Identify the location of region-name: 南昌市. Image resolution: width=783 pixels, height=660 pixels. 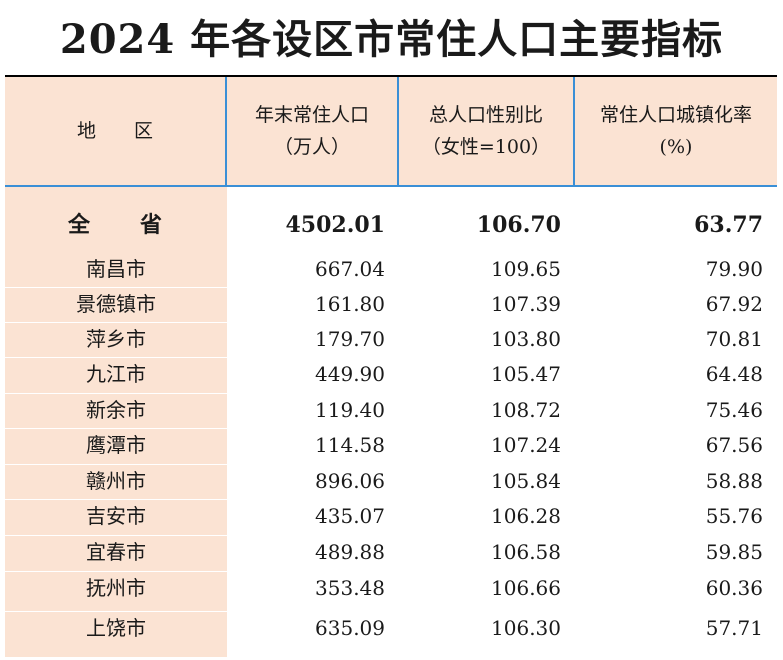
(116, 269).